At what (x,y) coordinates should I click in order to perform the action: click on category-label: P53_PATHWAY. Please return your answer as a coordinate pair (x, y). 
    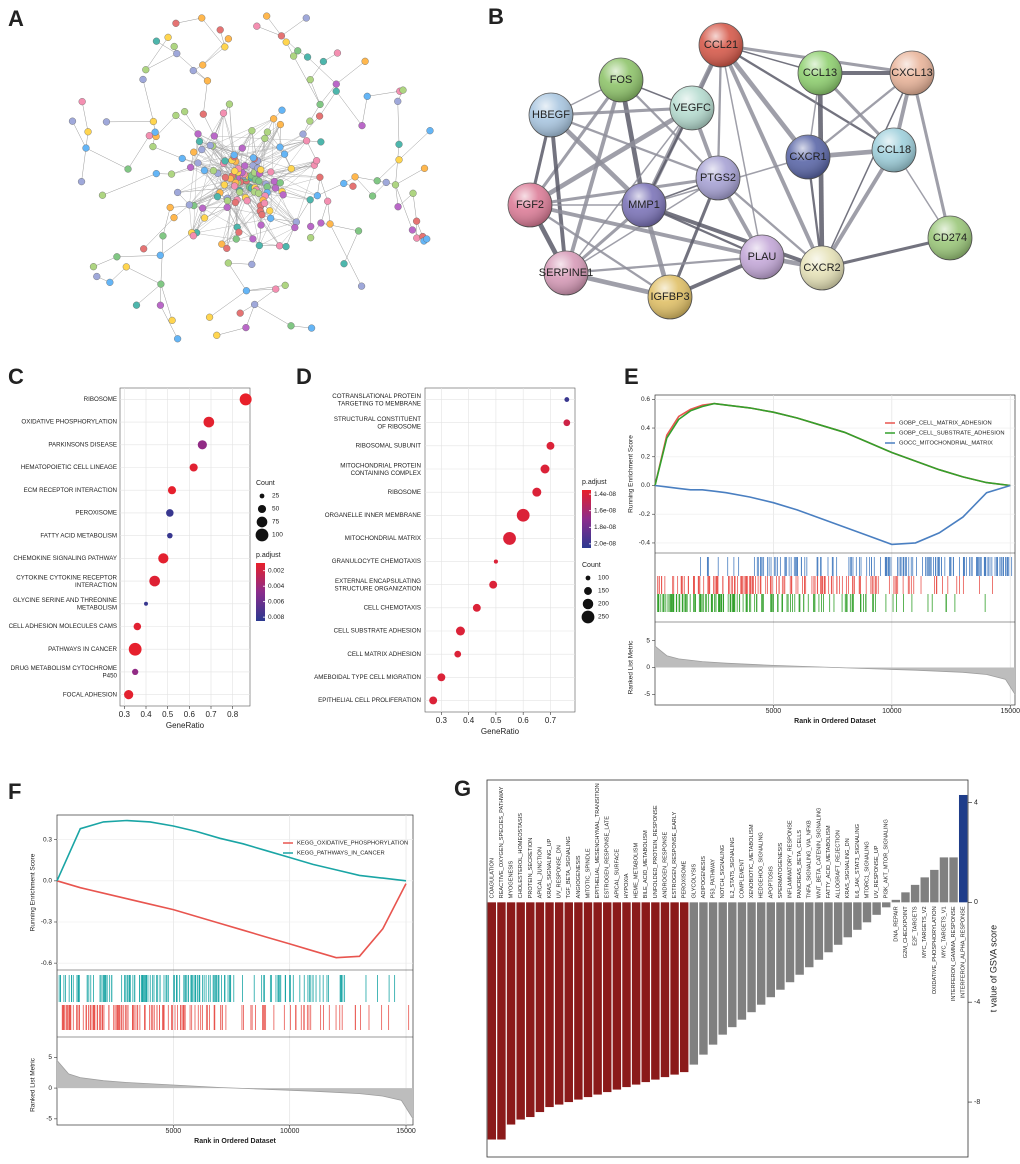
    Looking at the image, I should click on (714, 879).